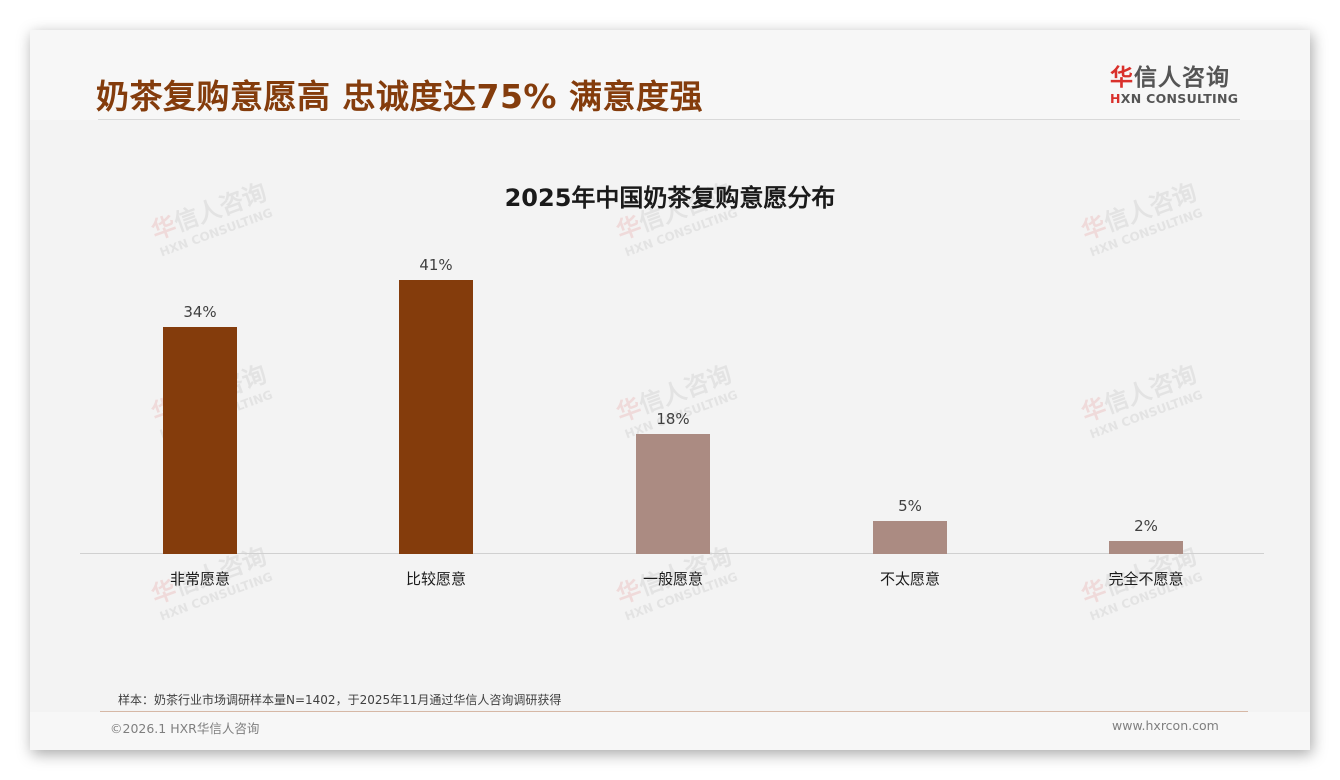 The image size is (1340, 780). Describe the element at coordinates (909, 579) in the screenshot. I see `category-label: 不太愿意` at that location.